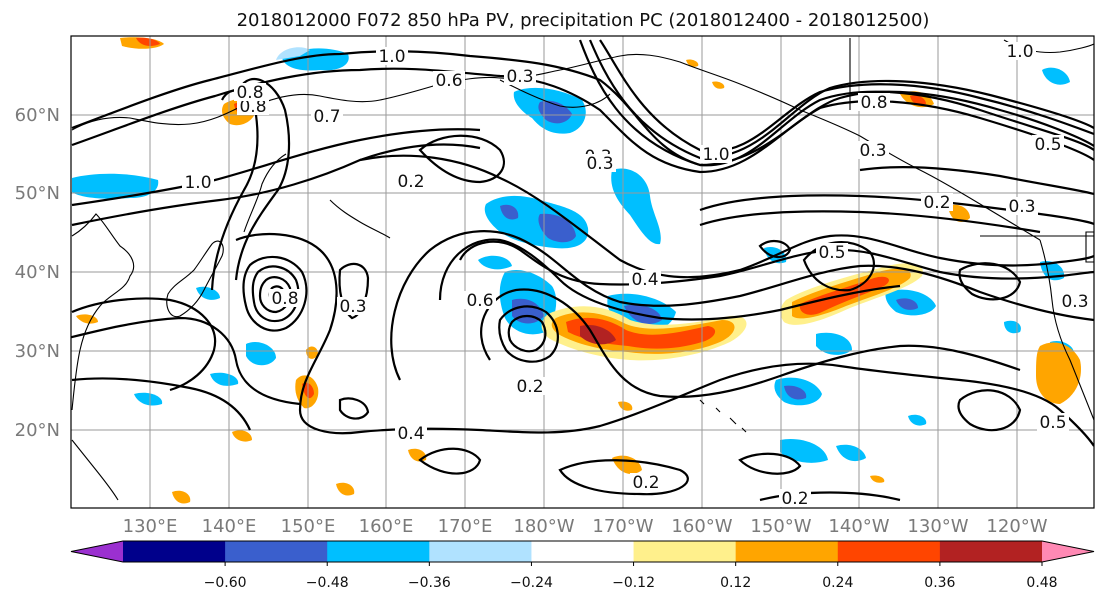  Describe the element at coordinates (308, 526) in the screenshot. I see `longitude-label: 150°E` at that location.